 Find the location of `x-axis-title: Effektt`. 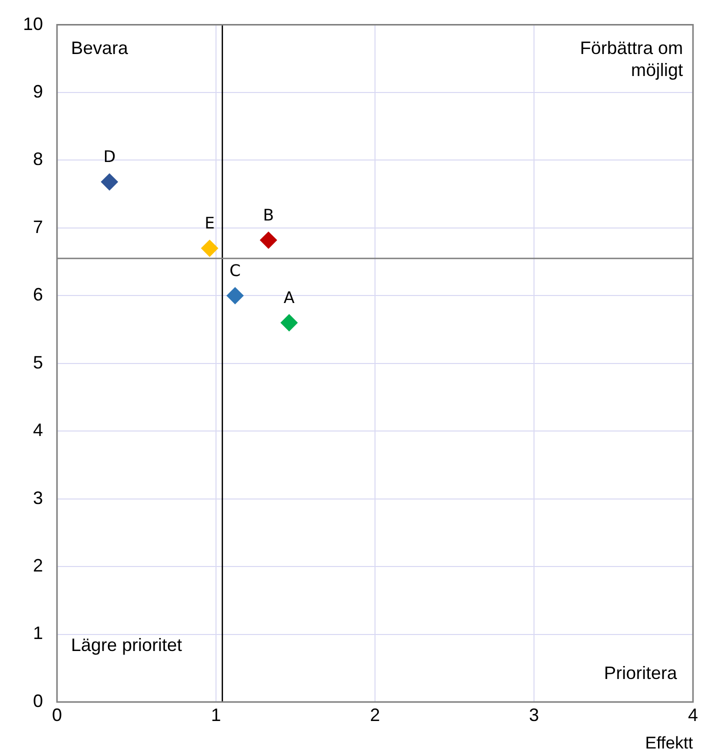

x-axis-title: Effektt is located at coordinates (669, 742).